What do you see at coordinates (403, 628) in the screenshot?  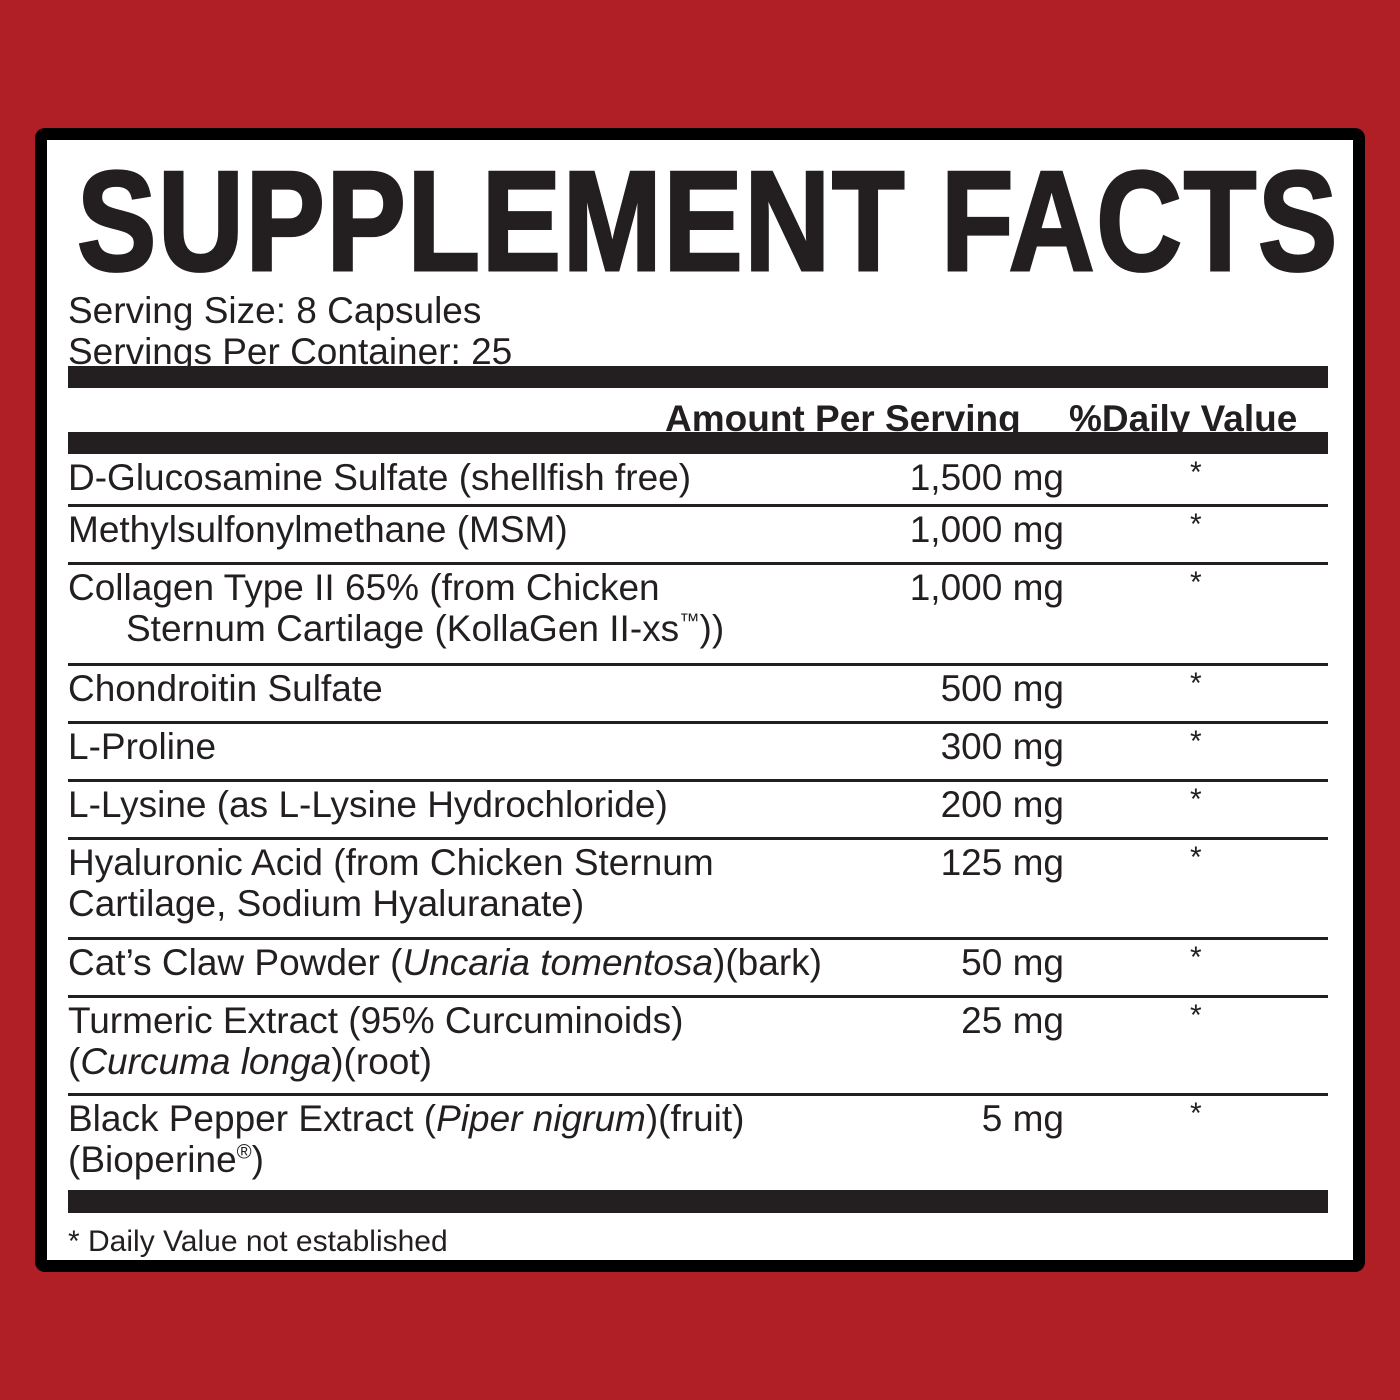 I see `name-text: Sternum Cartilage (KollaGen II-xs` at bounding box center [403, 628].